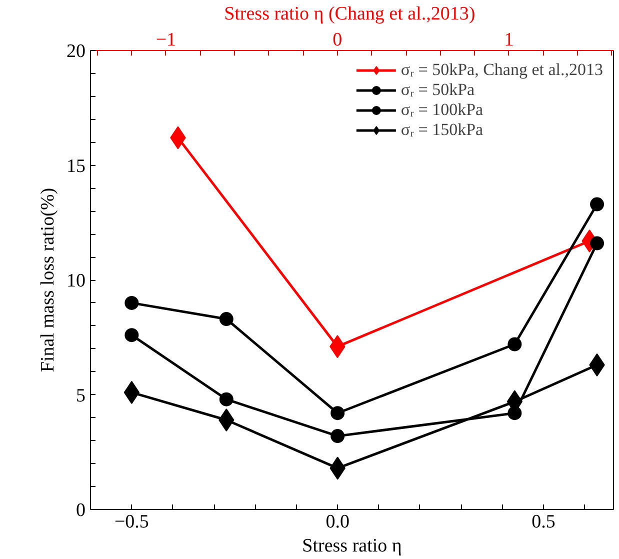 The width and height of the screenshot is (619, 559). Describe the element at coordinates (48, 280) in the screenshot. I see `y-axis-title: Final mass loss ratio(%)` at that location.